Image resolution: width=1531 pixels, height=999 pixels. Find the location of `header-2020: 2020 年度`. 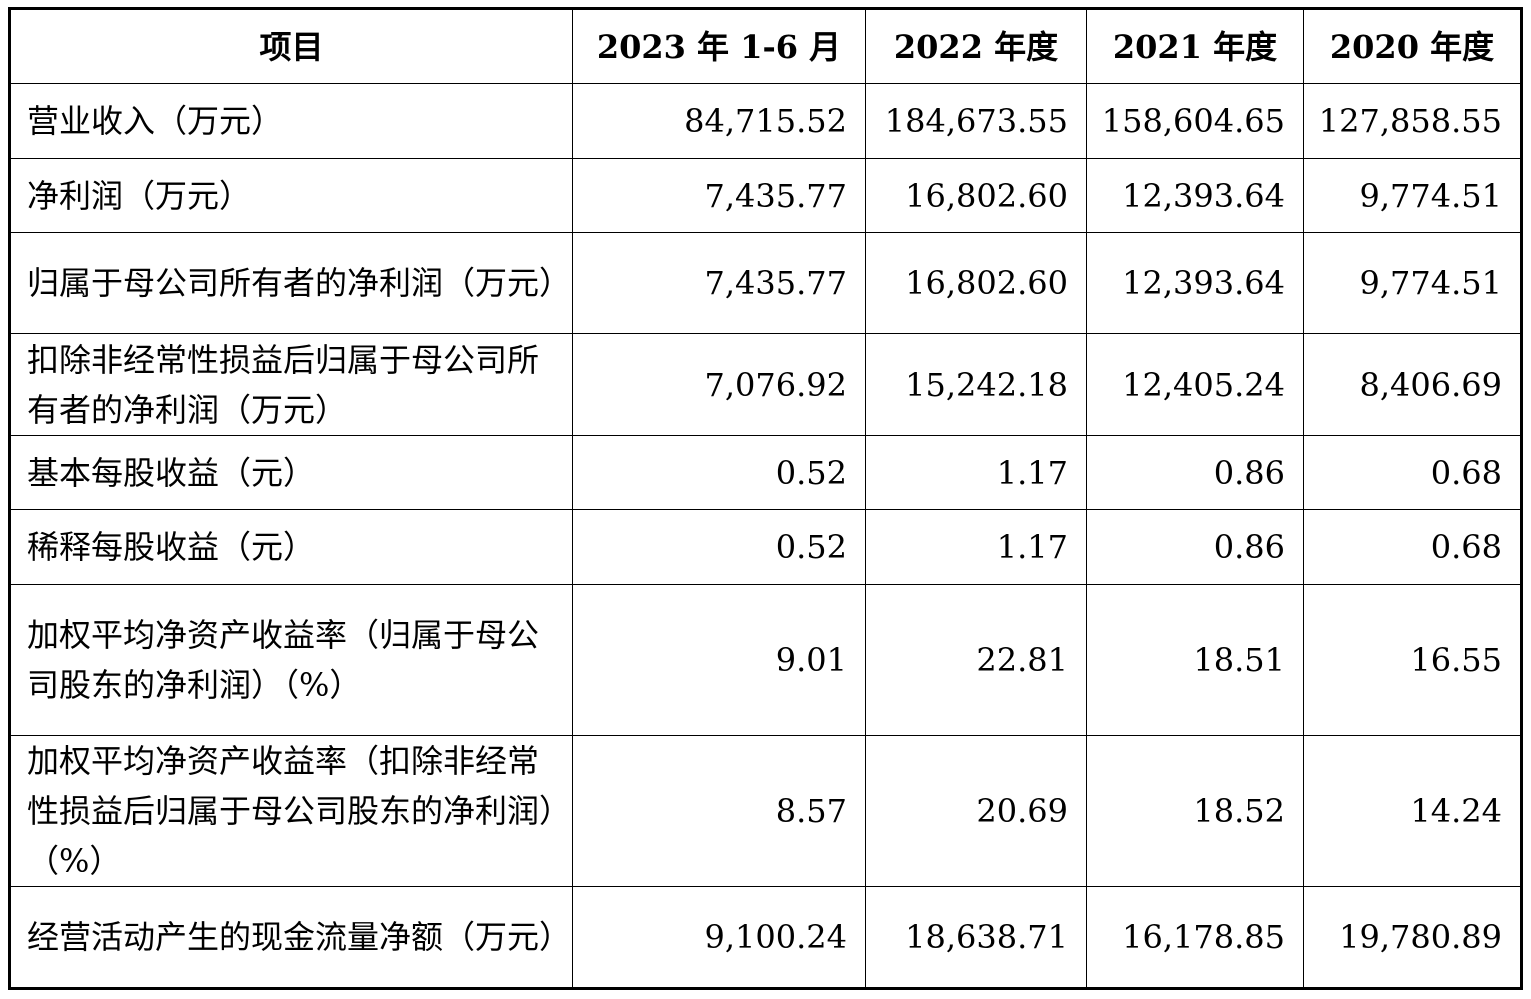

header-2020: 2020 年度 is located at coordinates (1412, 46).